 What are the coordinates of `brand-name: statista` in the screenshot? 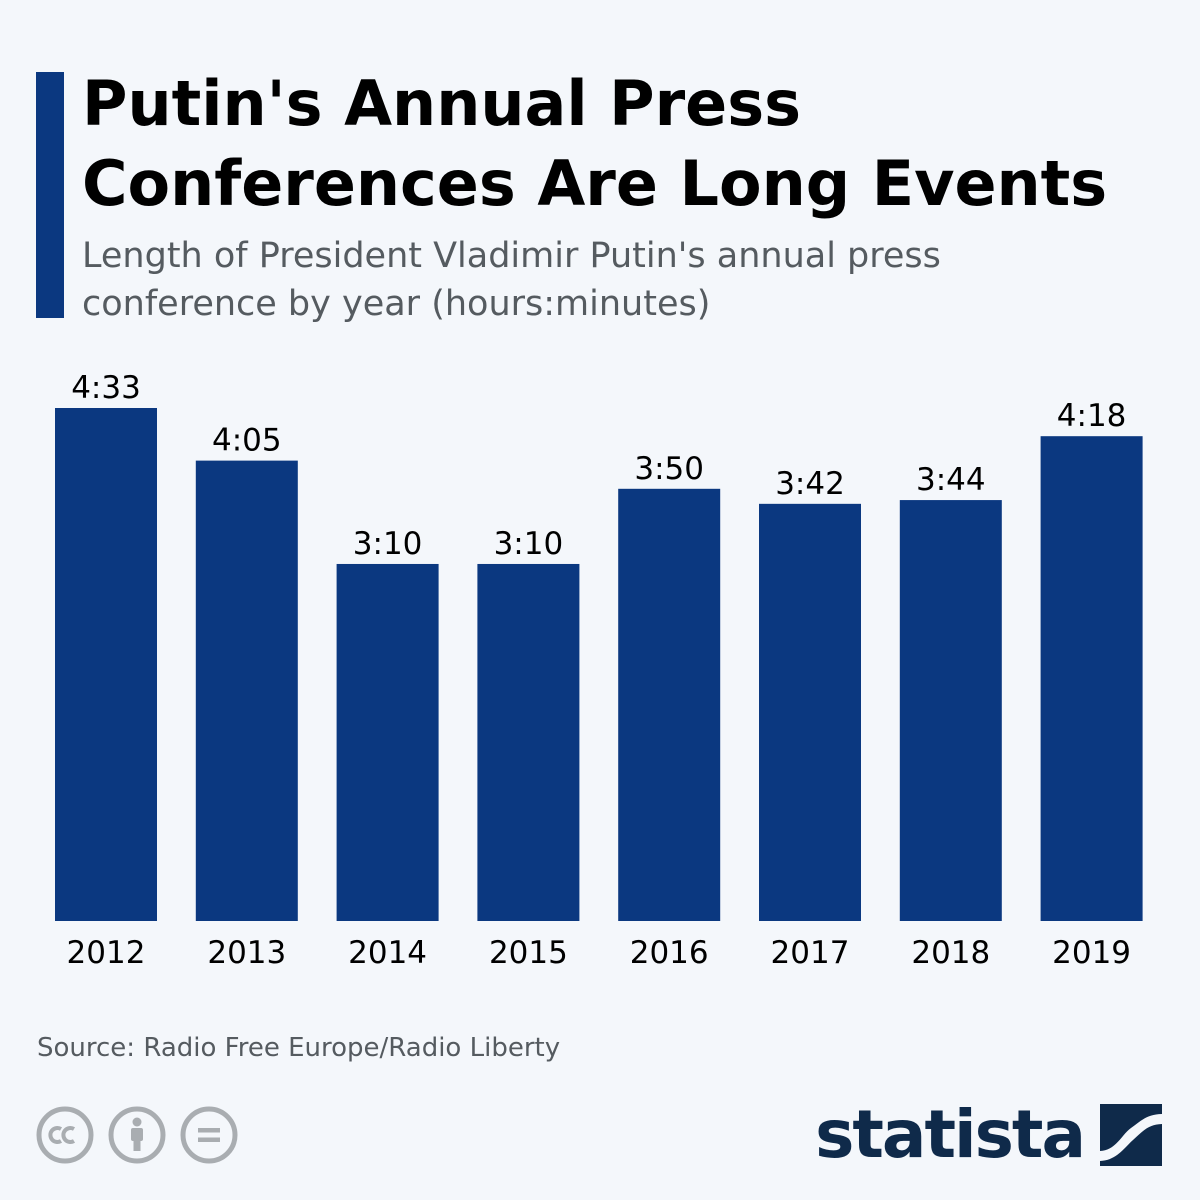 It's located at (950, 1134).